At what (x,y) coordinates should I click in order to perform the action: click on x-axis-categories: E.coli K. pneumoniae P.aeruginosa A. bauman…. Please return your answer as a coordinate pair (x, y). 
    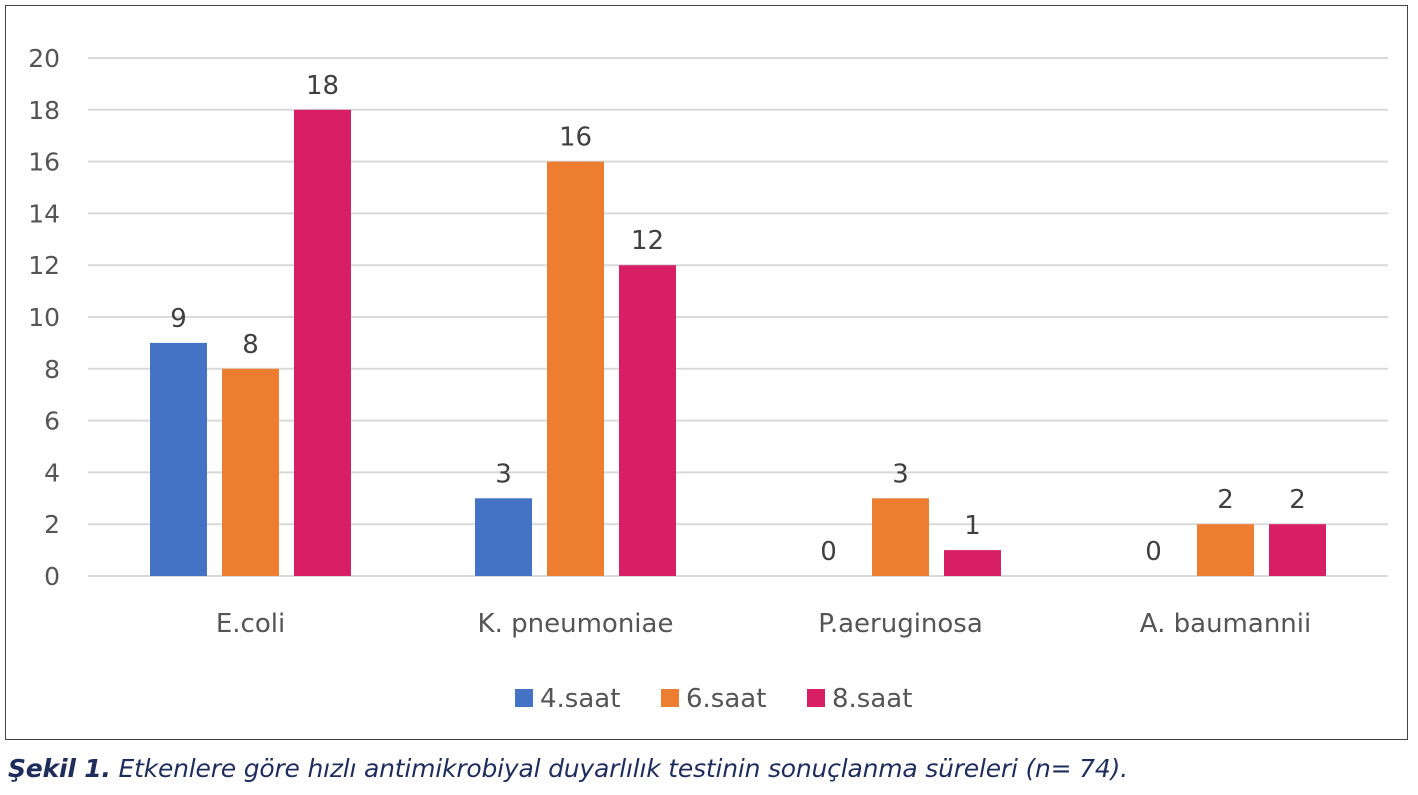
    Looking at the image, I should click on (763, 624).